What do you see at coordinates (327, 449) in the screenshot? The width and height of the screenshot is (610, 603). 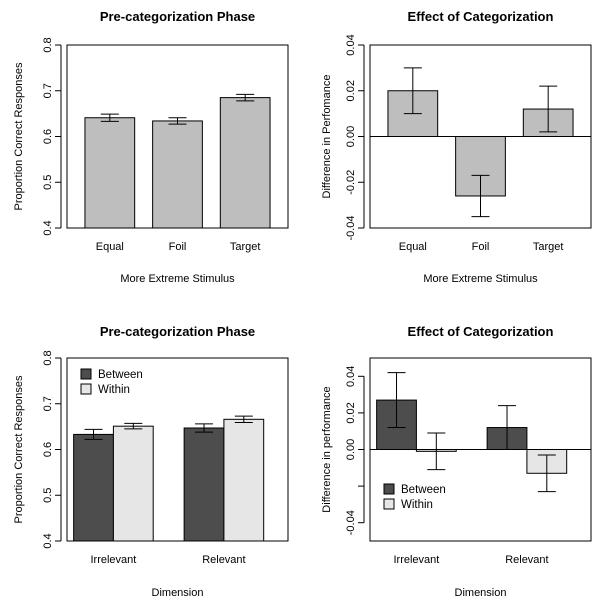 I see `y-axis-label: Difference in performance` at bounding box center [327, 449].